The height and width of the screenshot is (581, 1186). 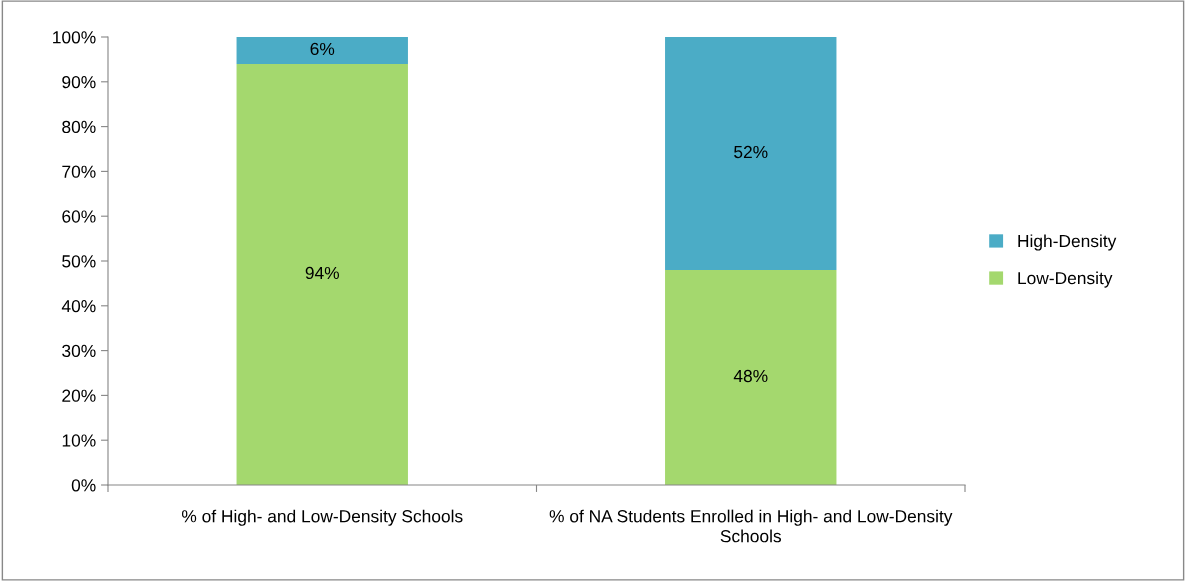 What do you see at coordinates (79, 395) in the screenshot?
I see `y-tick-label: 20%` at bounding box center [79, 395].